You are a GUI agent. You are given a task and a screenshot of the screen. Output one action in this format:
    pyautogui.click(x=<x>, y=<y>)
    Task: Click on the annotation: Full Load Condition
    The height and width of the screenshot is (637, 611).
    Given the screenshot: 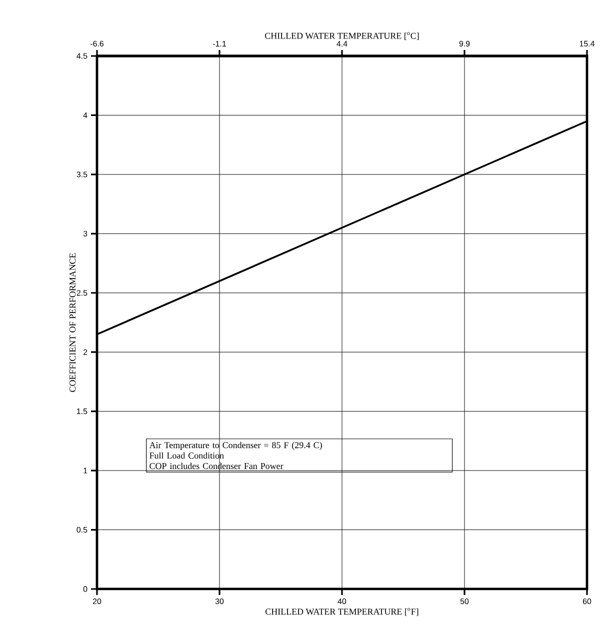 What is the action you would take?
    pyautogui.click(x=187, y=455)
    